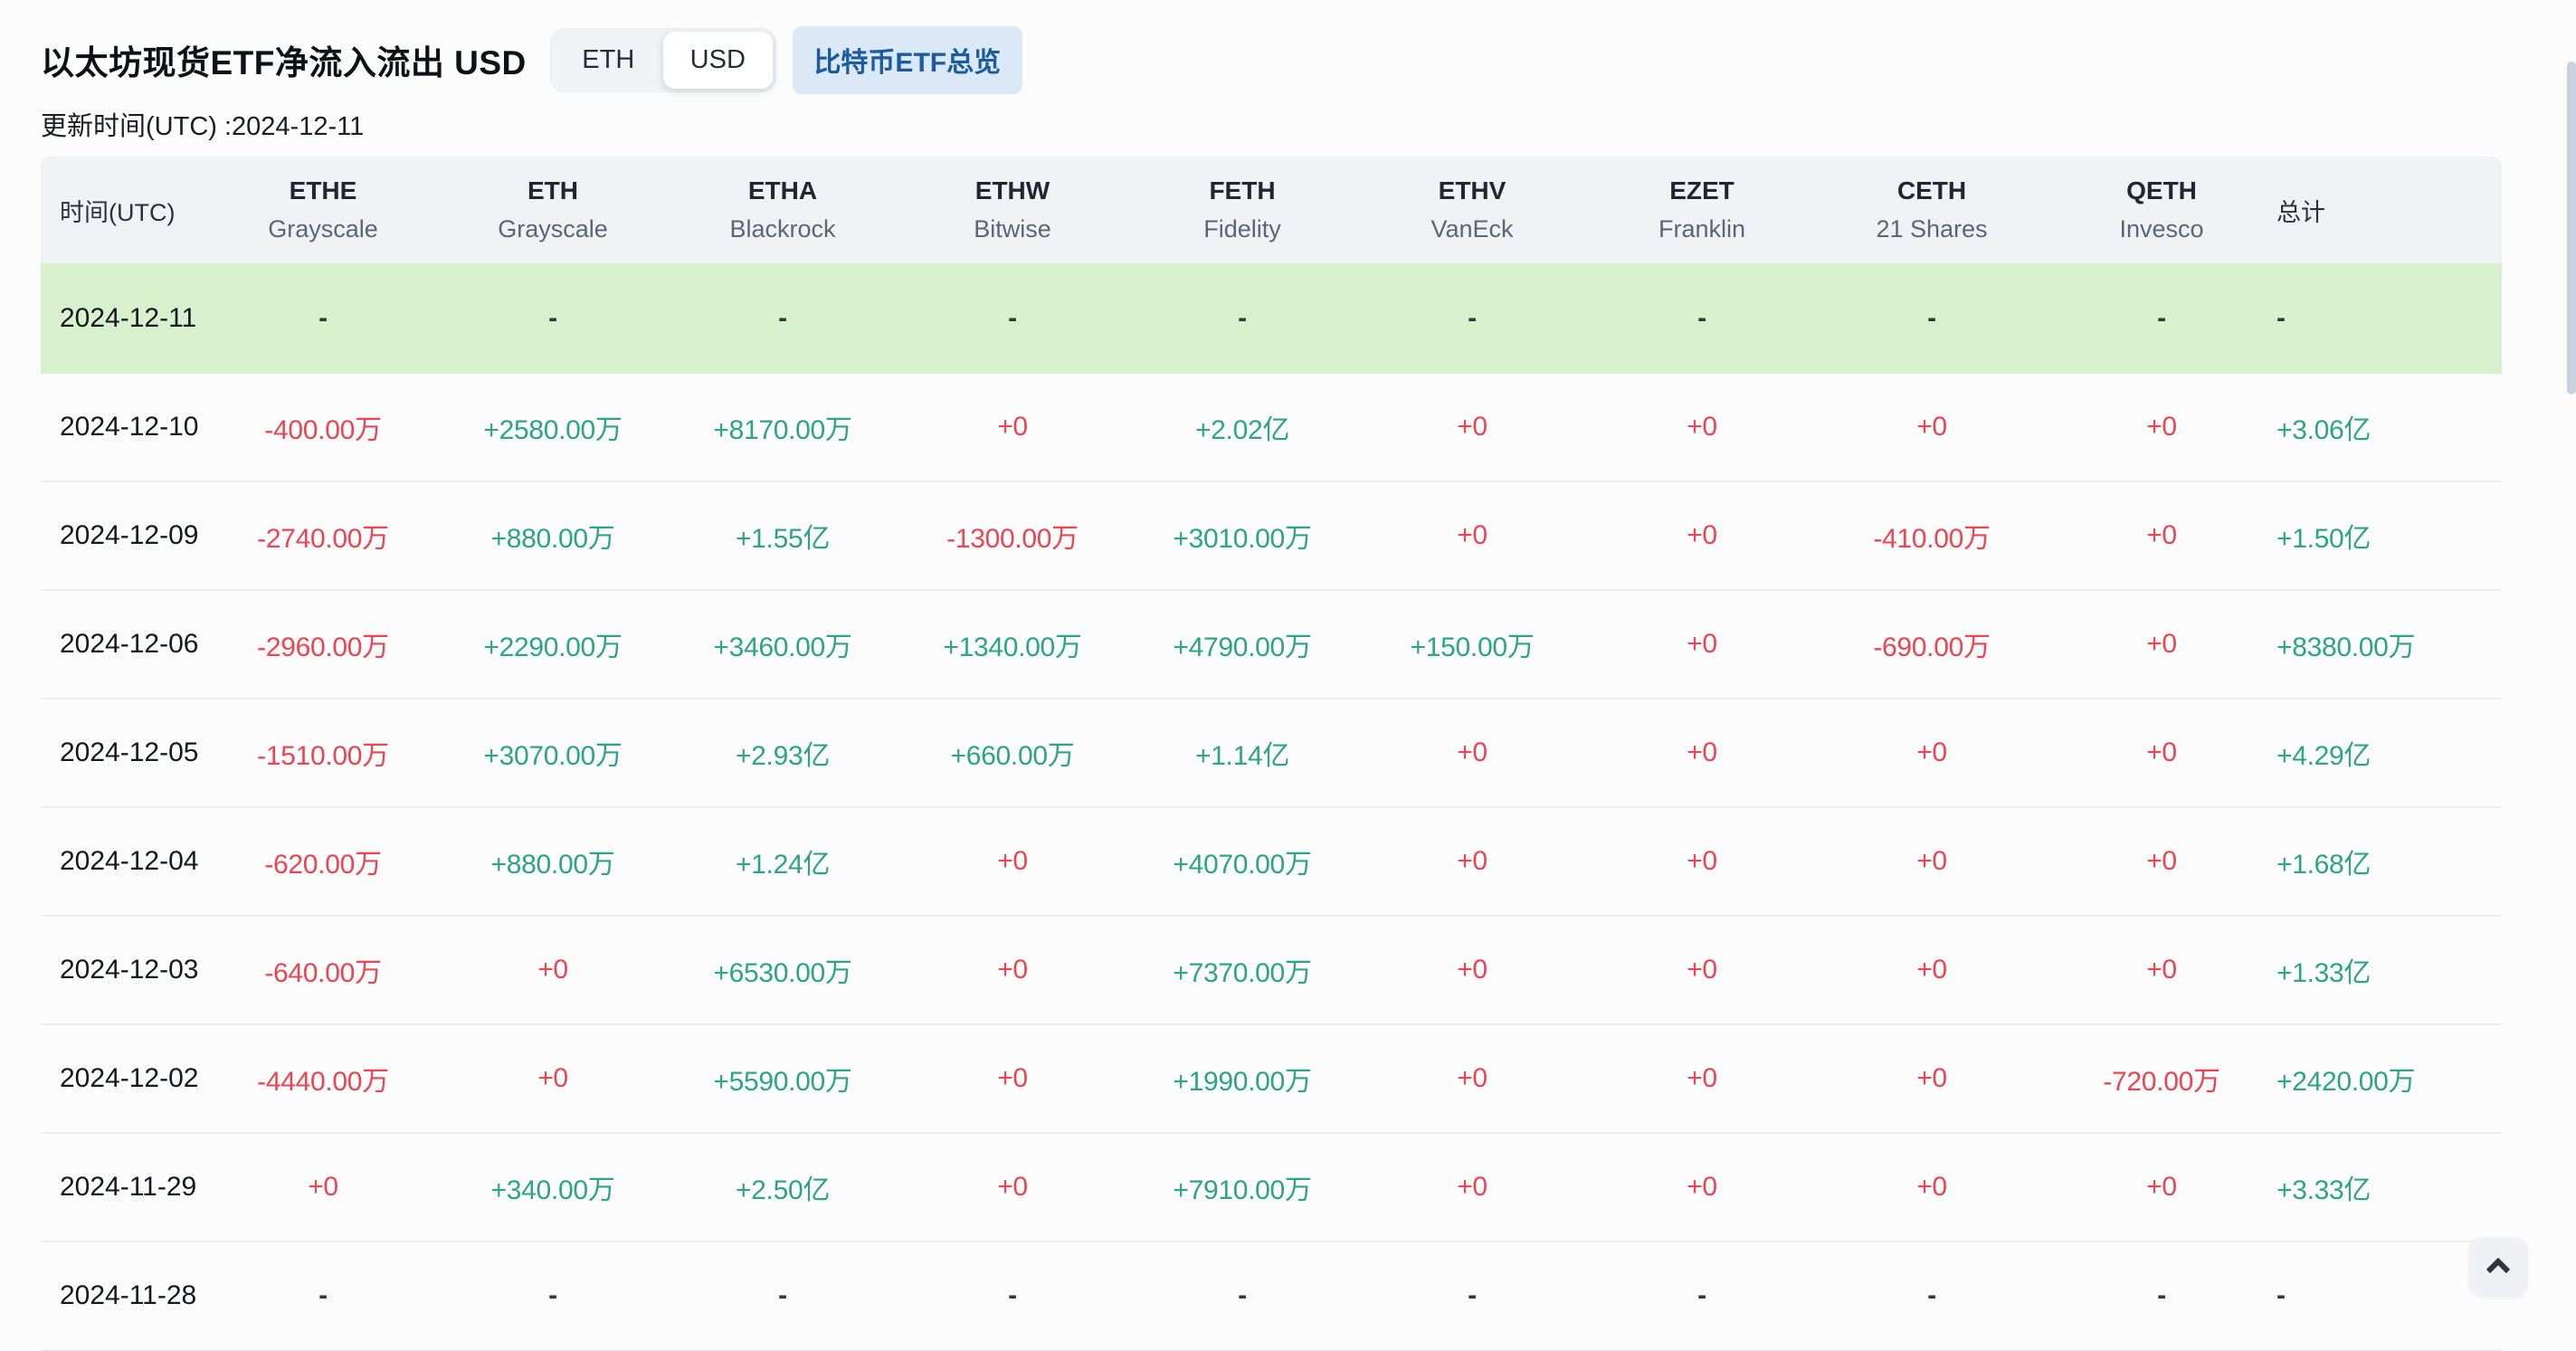 The height and width of the screenshot is (1351, 2576). Describe the element at coordinates (1242, 190) in the screenshot. I see `fund-ticker: FETH` at that location.